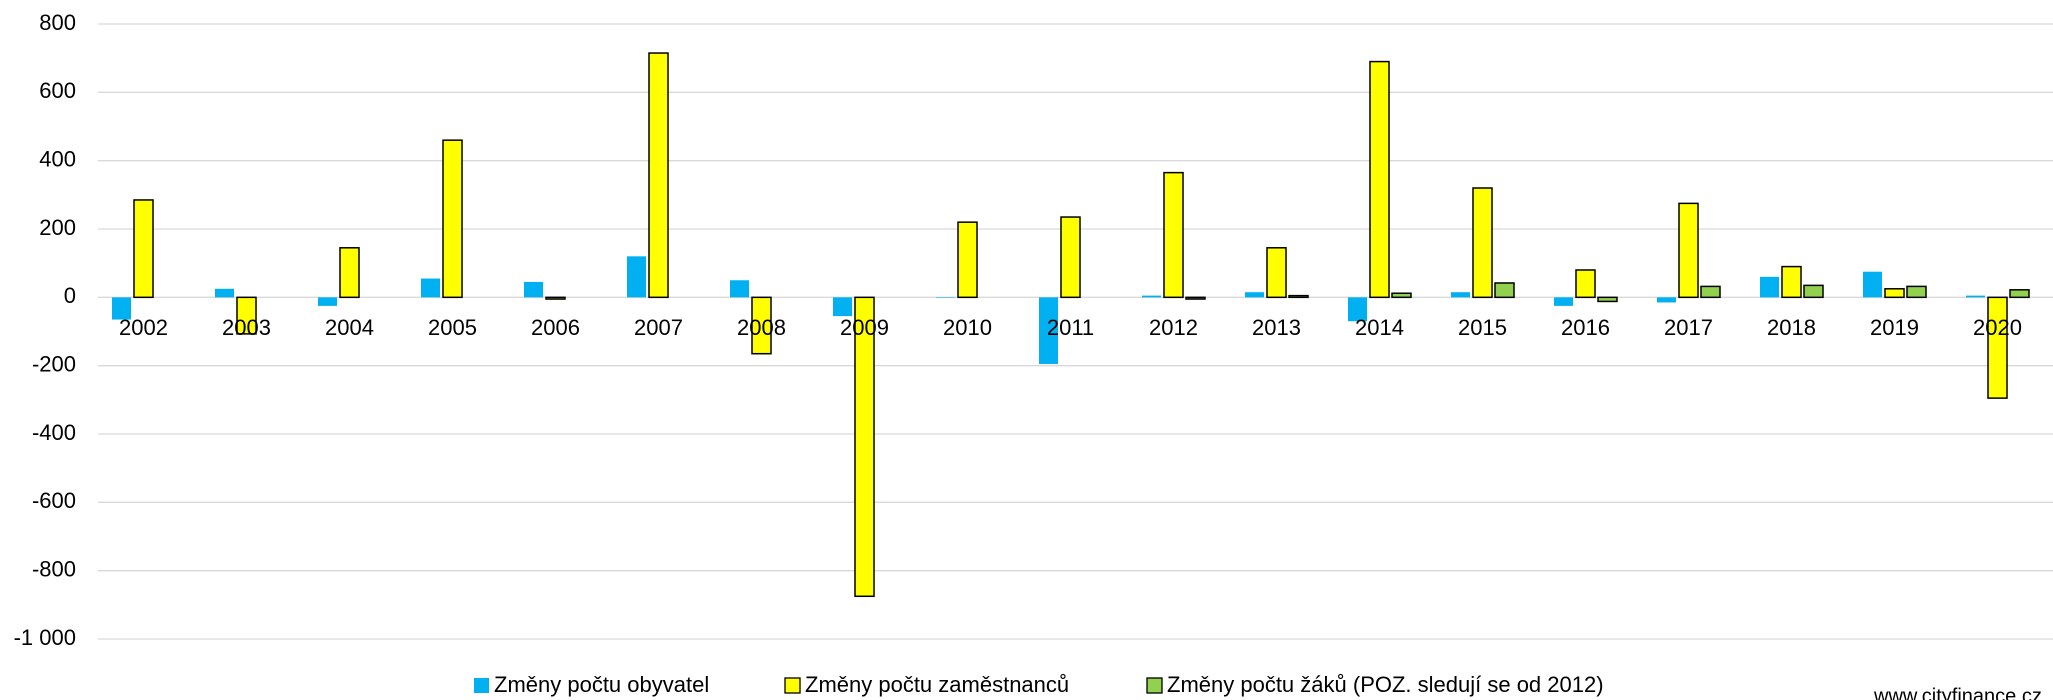  What do you see at coordinates (57, 158) in the screenshot?
I see `y-tick-label: 400` at bounding box center [57, 158].